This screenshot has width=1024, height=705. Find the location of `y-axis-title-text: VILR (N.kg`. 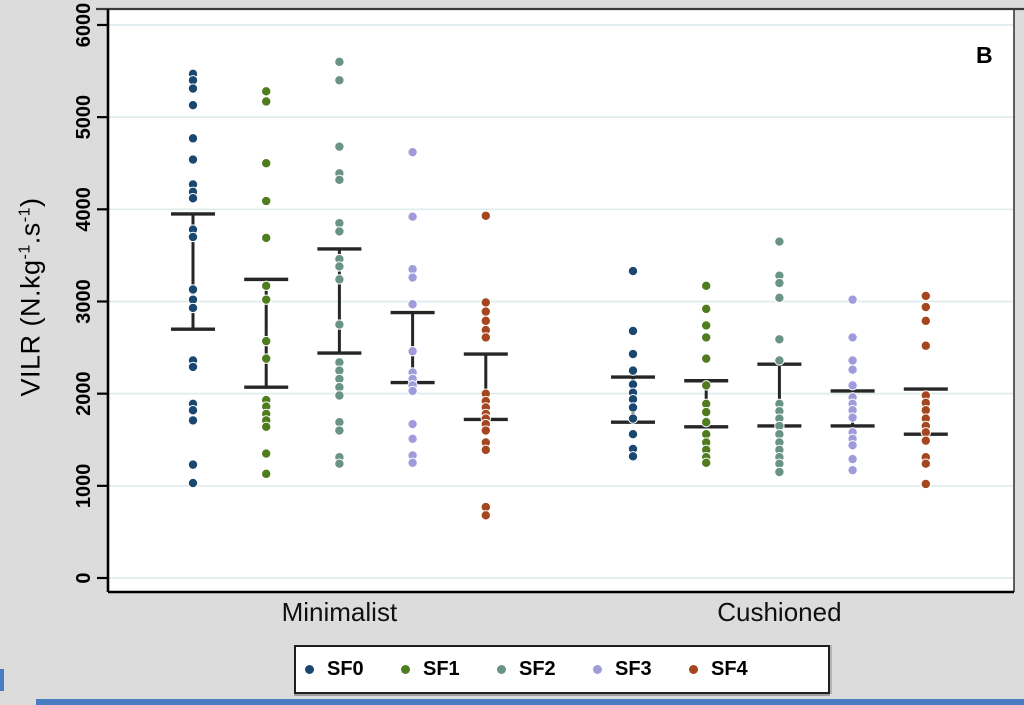

y-axis-title-text: VILR (N.kg is located at coordinates (30, 328).